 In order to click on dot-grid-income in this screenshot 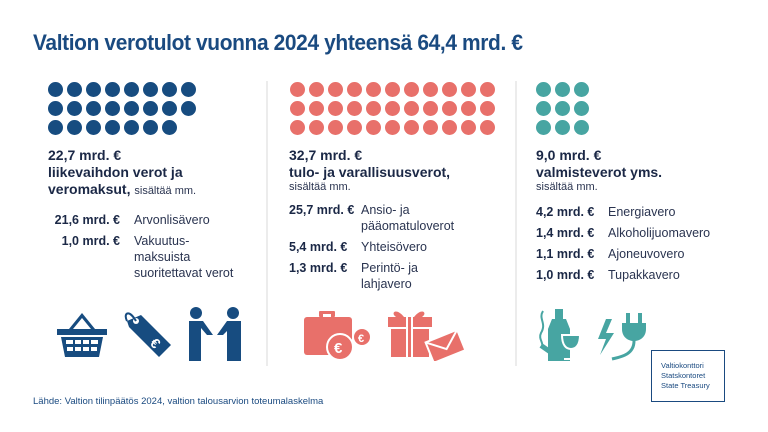, I will do `click(392, 108)`.